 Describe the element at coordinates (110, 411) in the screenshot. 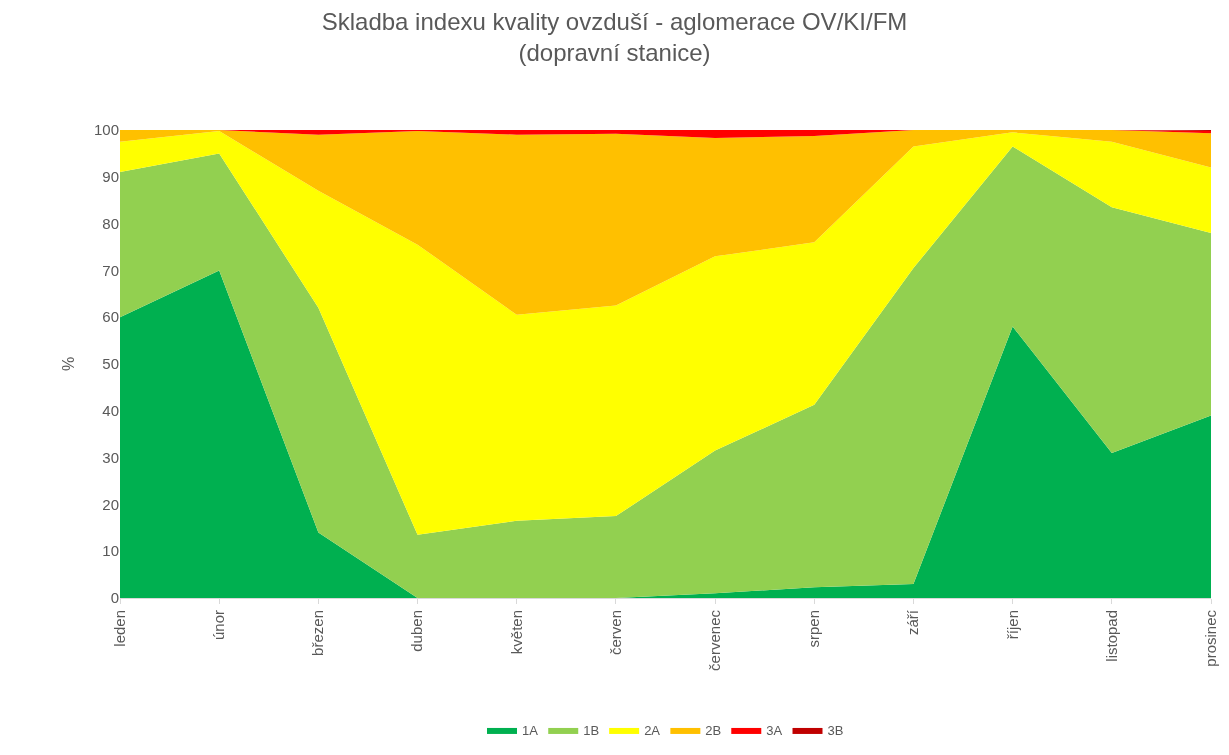

I see `y-tick-label: 40` at that location.